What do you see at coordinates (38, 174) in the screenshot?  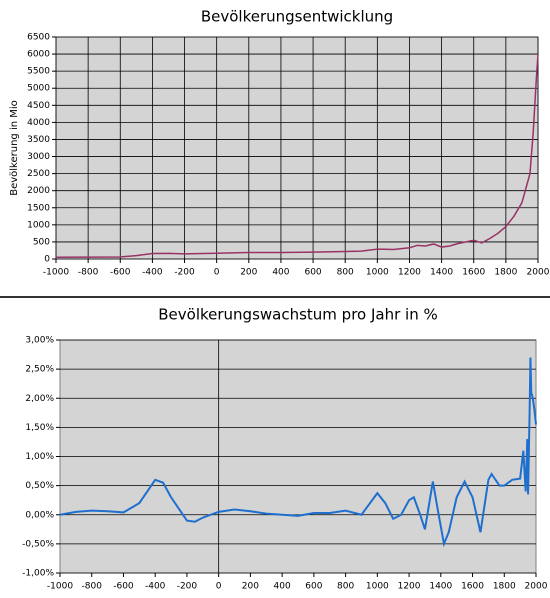 I see `y-tick-label: 2500` at bounding box center [38, 174].